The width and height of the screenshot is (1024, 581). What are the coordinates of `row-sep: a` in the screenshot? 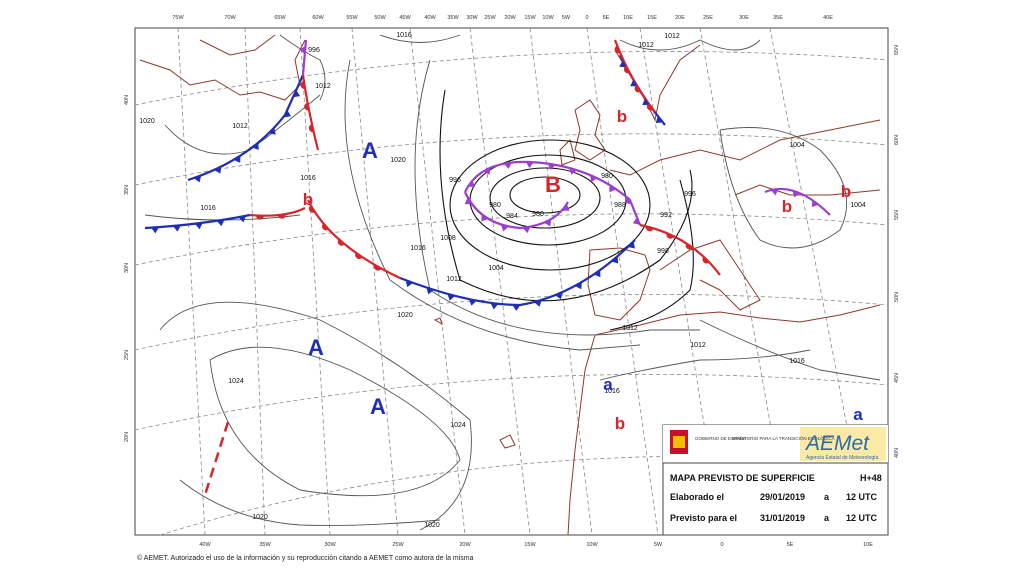 It's located at (827, 497).